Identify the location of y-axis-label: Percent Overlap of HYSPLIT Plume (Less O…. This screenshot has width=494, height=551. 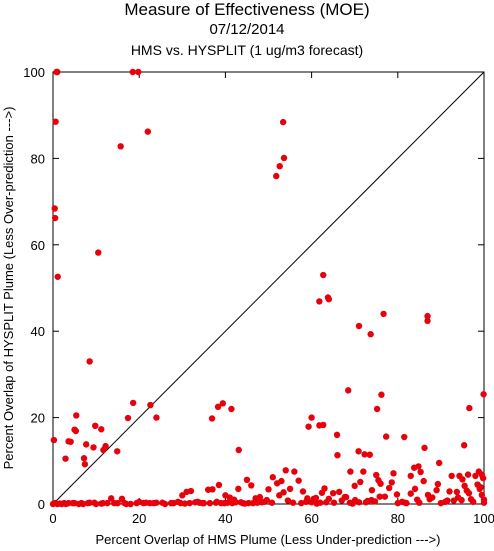
(8, 288).